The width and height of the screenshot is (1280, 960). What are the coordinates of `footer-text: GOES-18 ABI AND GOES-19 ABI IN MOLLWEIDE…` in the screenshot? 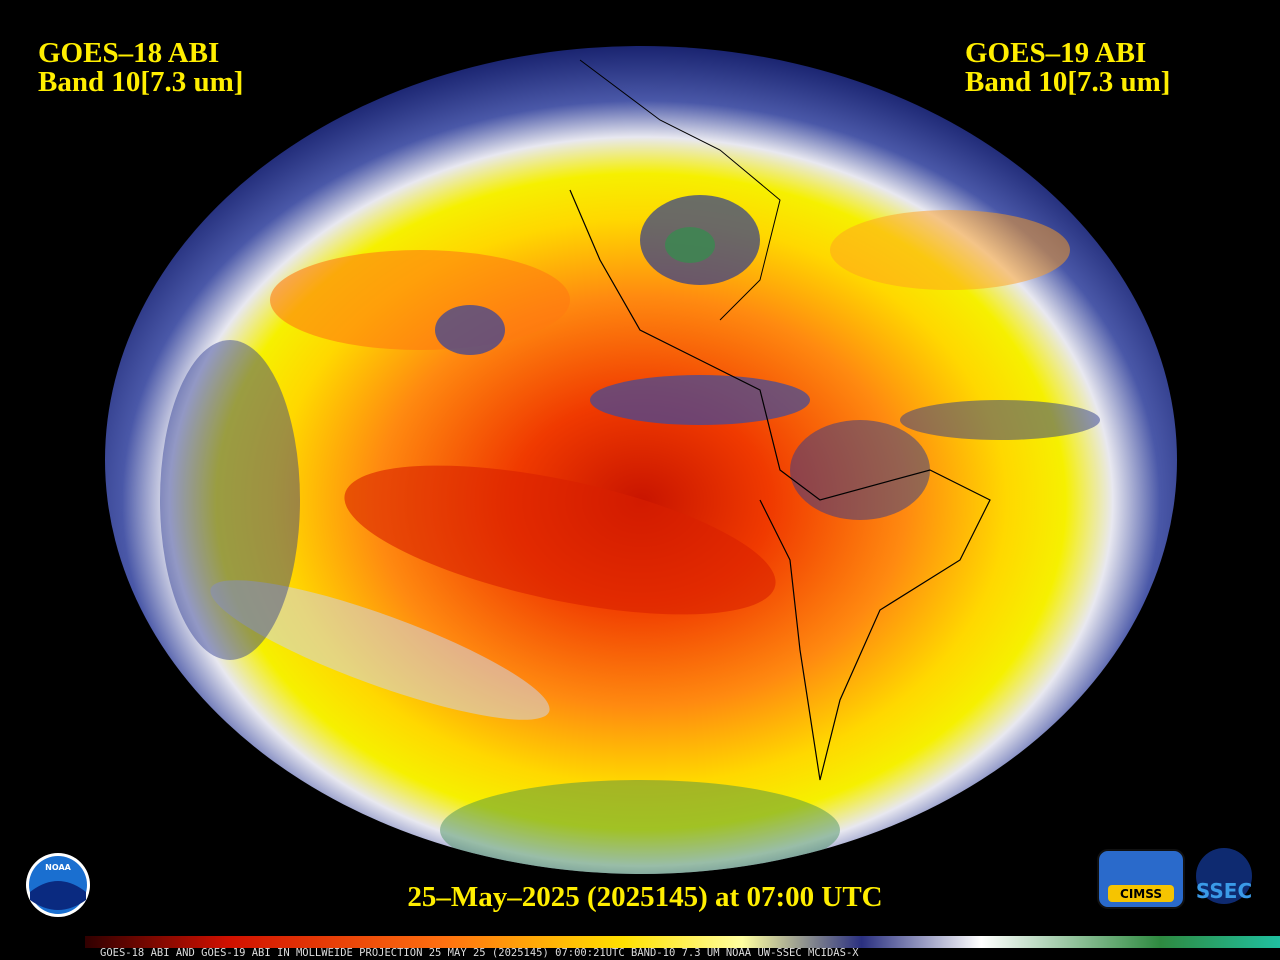 It's located at (479, 953).